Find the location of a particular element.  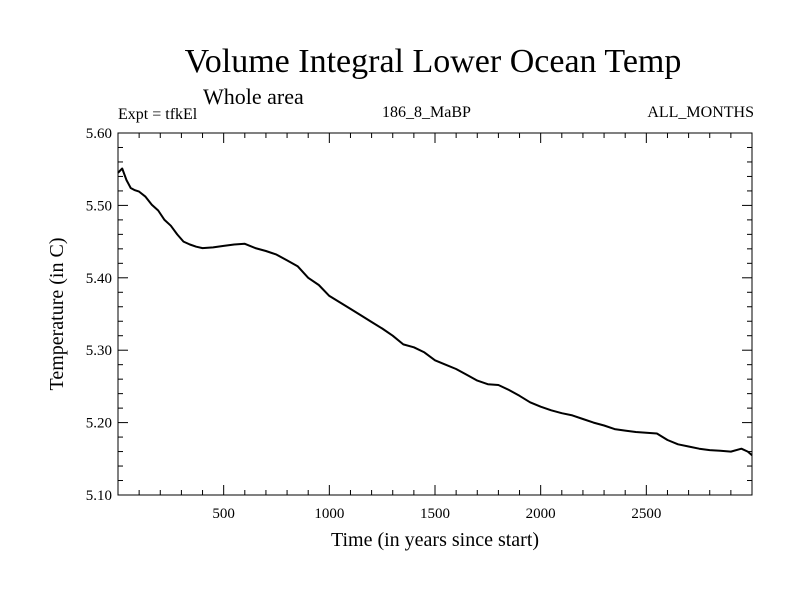

y-tick-label: 5.20 is located at coordinates (99, 424).